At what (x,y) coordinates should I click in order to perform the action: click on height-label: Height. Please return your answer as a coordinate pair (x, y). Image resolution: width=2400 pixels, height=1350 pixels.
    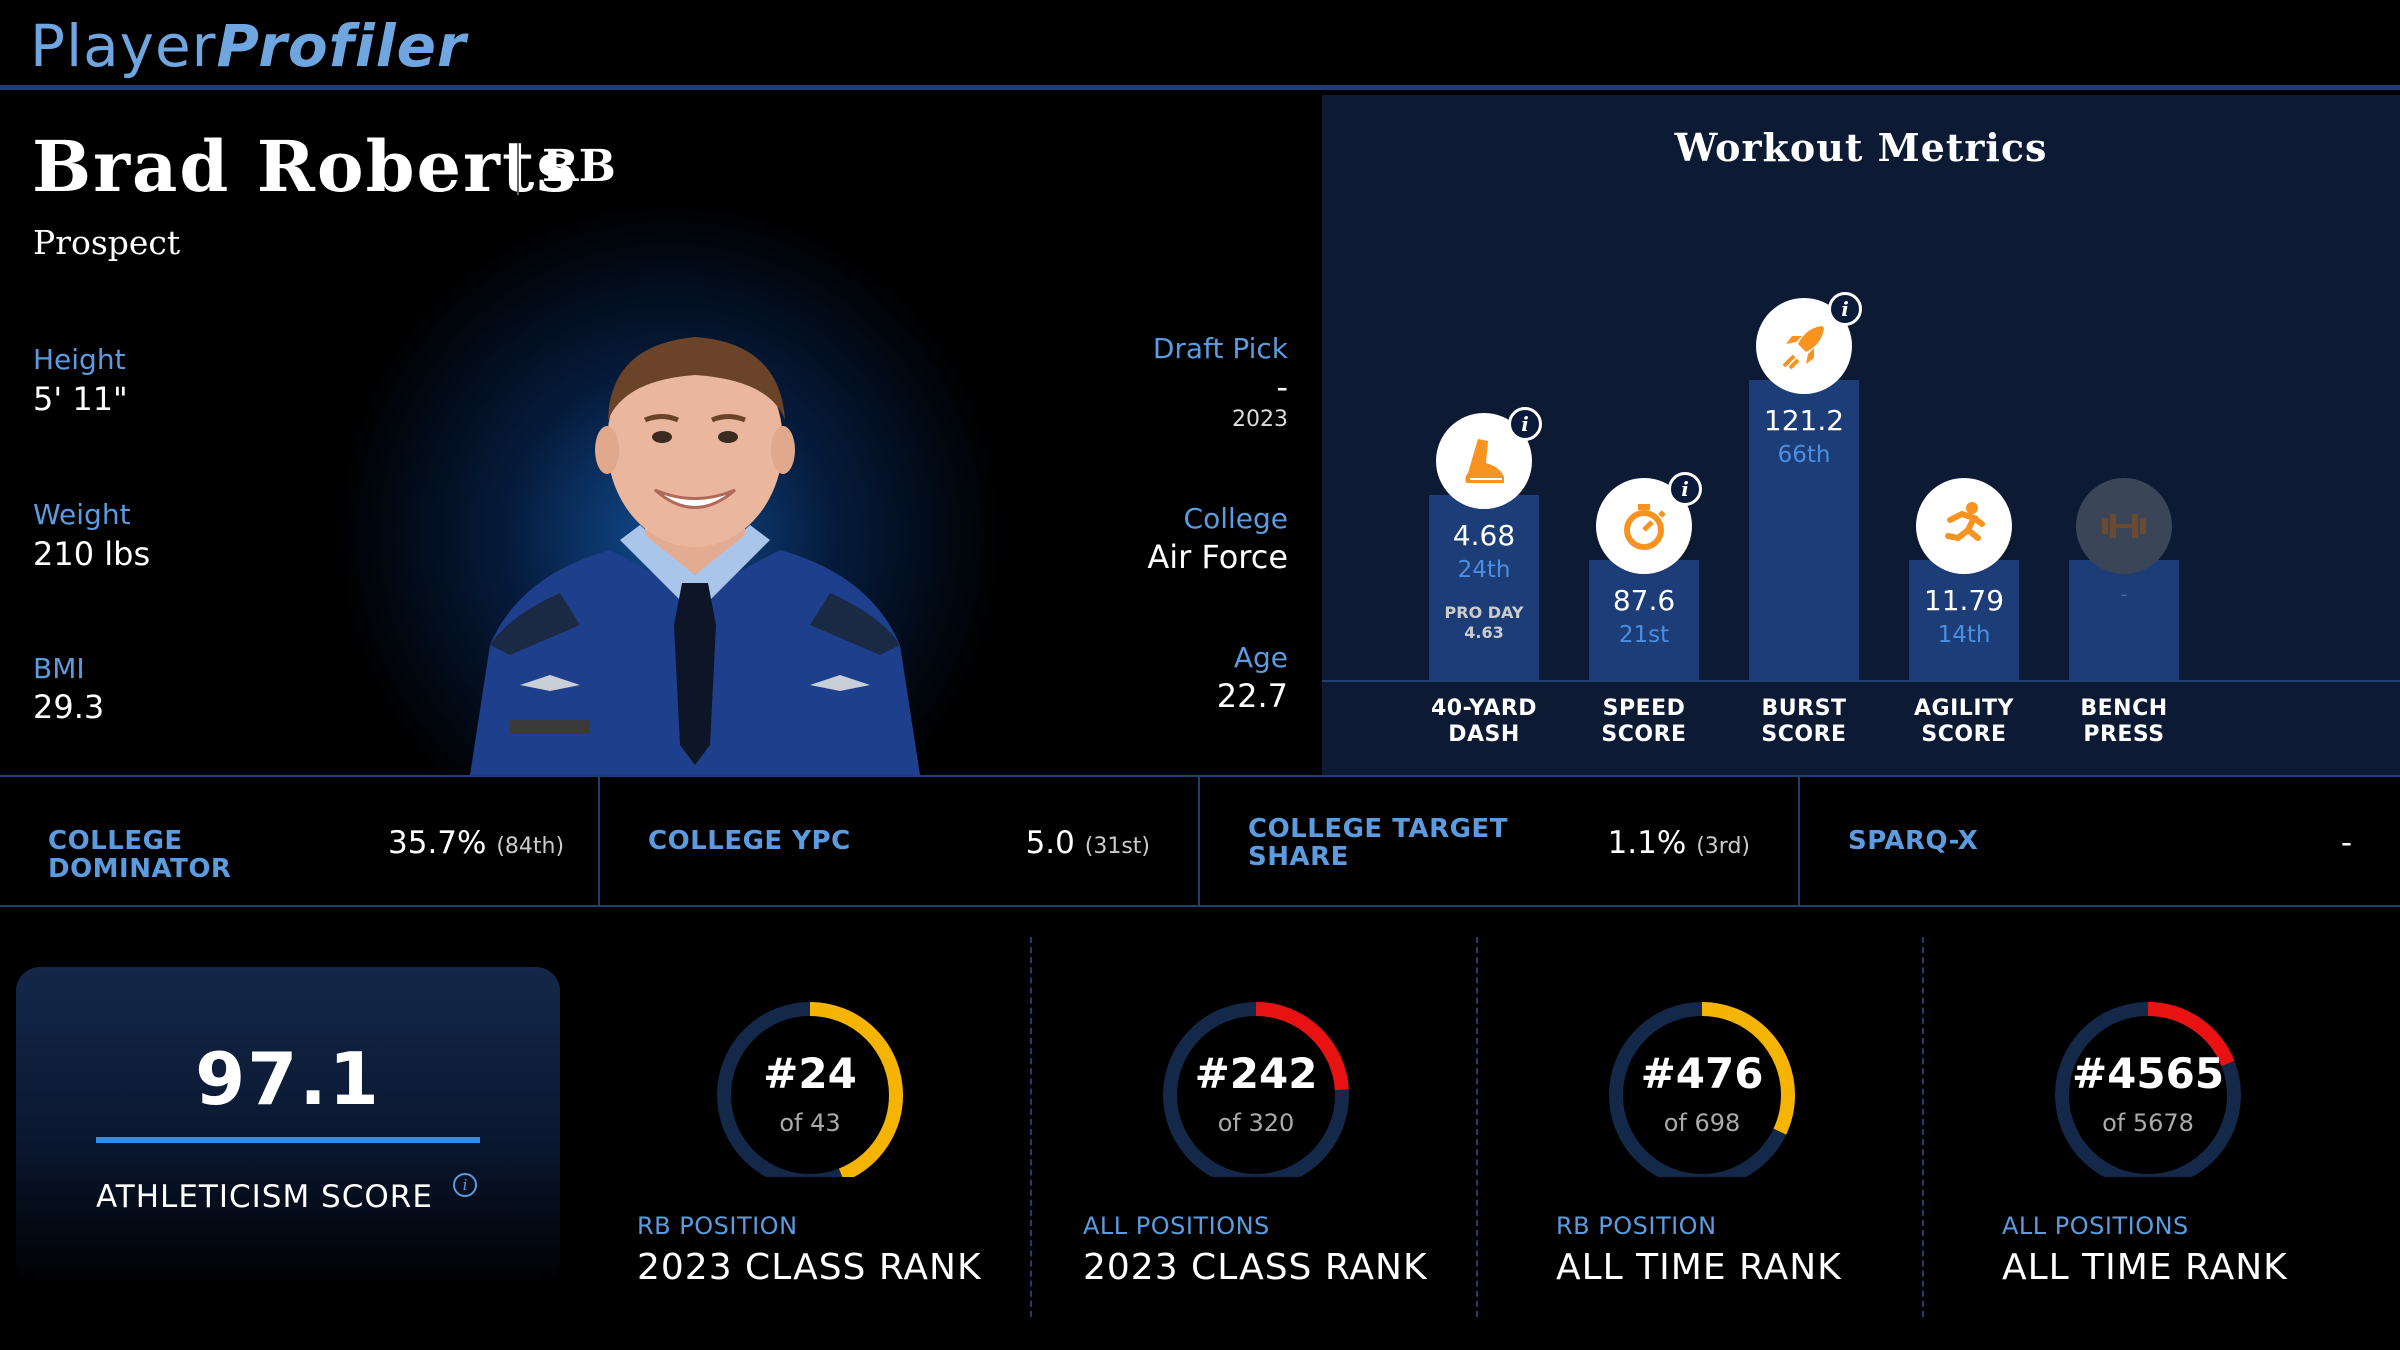
    Looking at the image, I should click on (79, 359).